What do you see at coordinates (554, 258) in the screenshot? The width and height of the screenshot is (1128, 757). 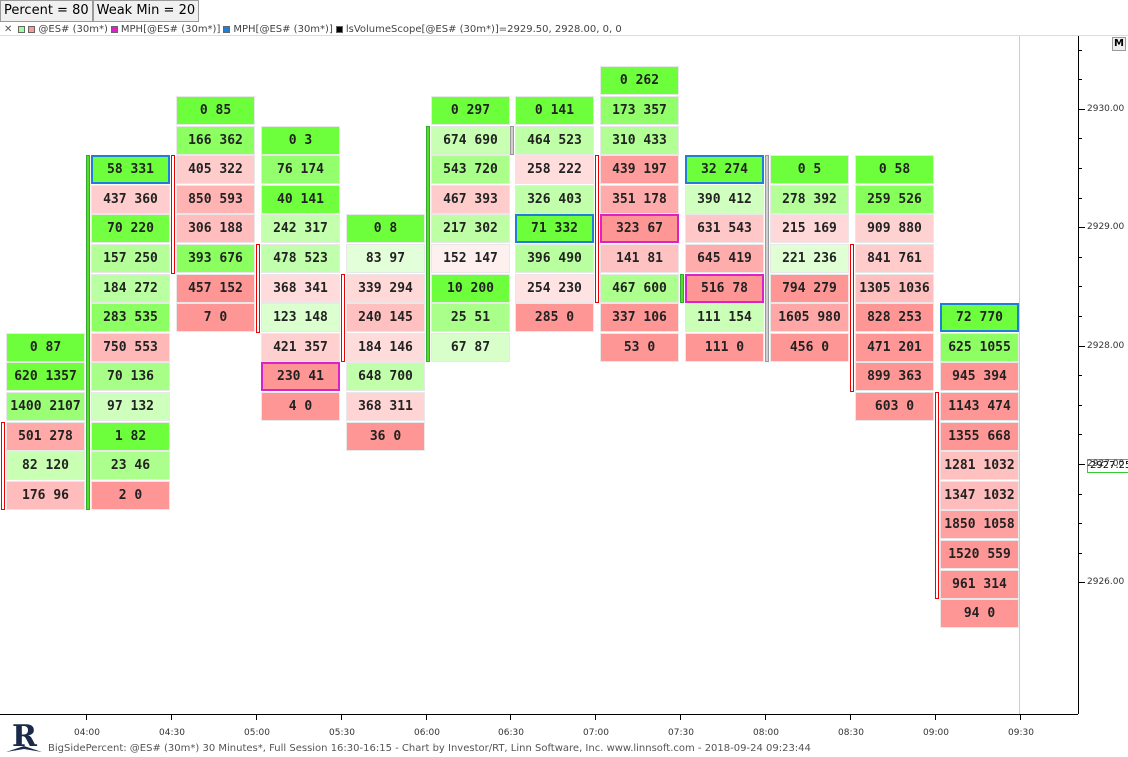 I see `footprint-cell: 396 490` at bounding box center [554, 258].